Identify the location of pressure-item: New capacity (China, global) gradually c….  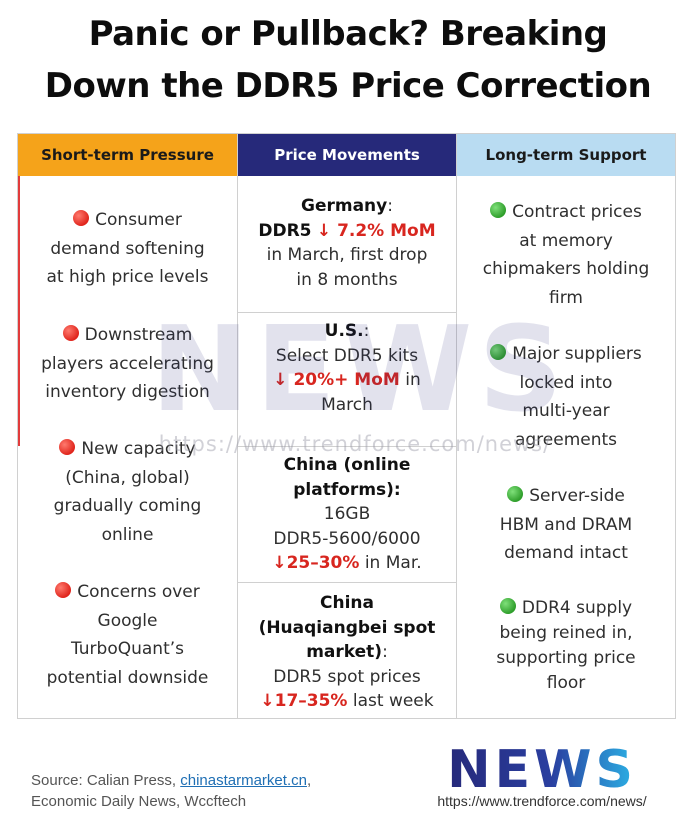
(127, 492).